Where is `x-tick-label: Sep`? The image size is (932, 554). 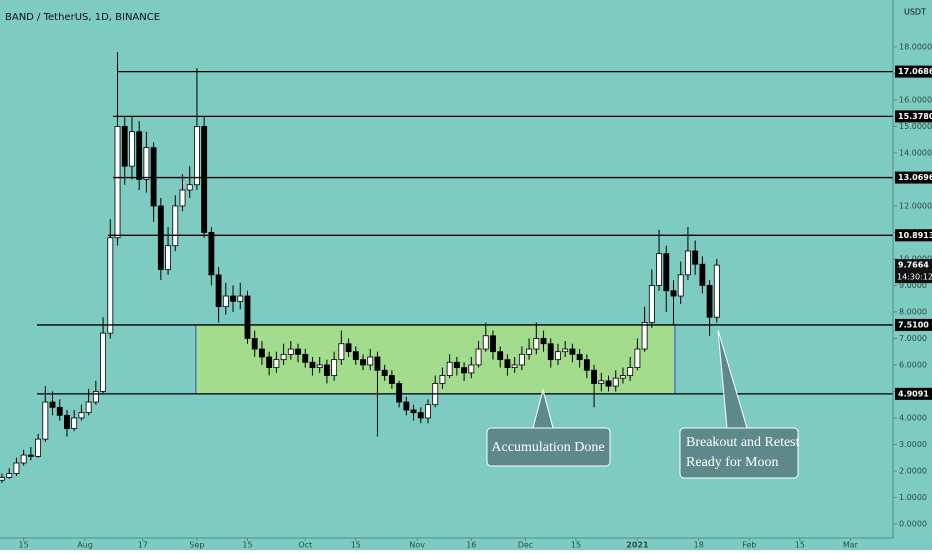 x-tick-label: Sep is located at coordinates (196, 545).